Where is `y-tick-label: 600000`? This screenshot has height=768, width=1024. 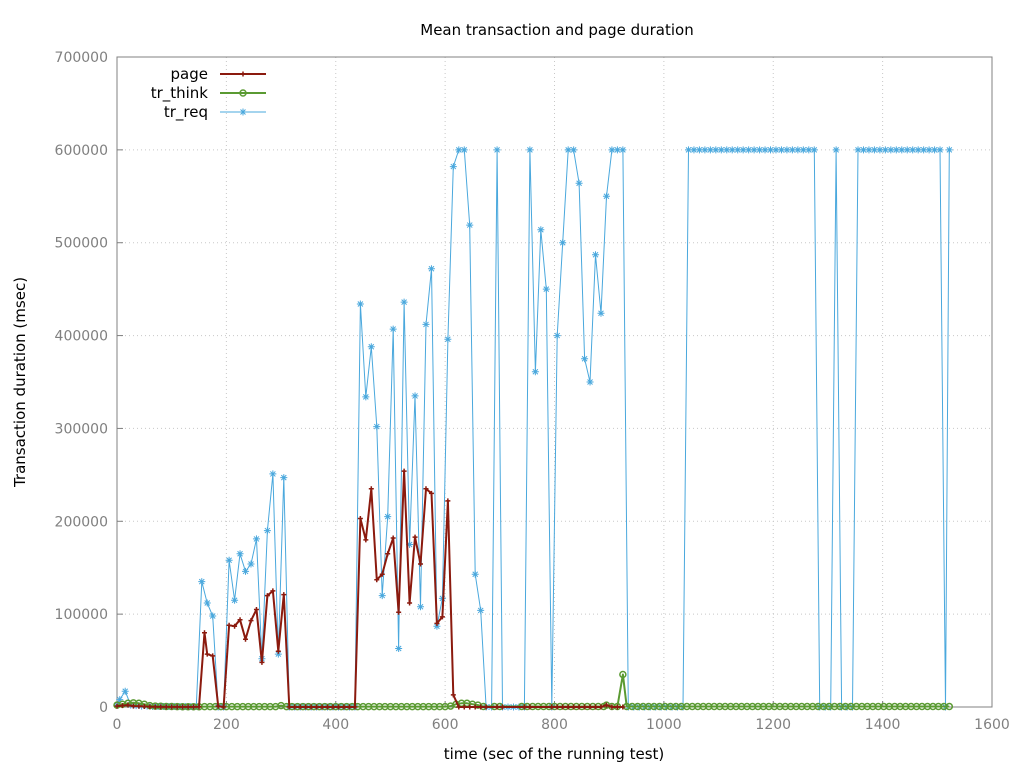 y-tick-label: 600000 is located at coordinates (81, 151).